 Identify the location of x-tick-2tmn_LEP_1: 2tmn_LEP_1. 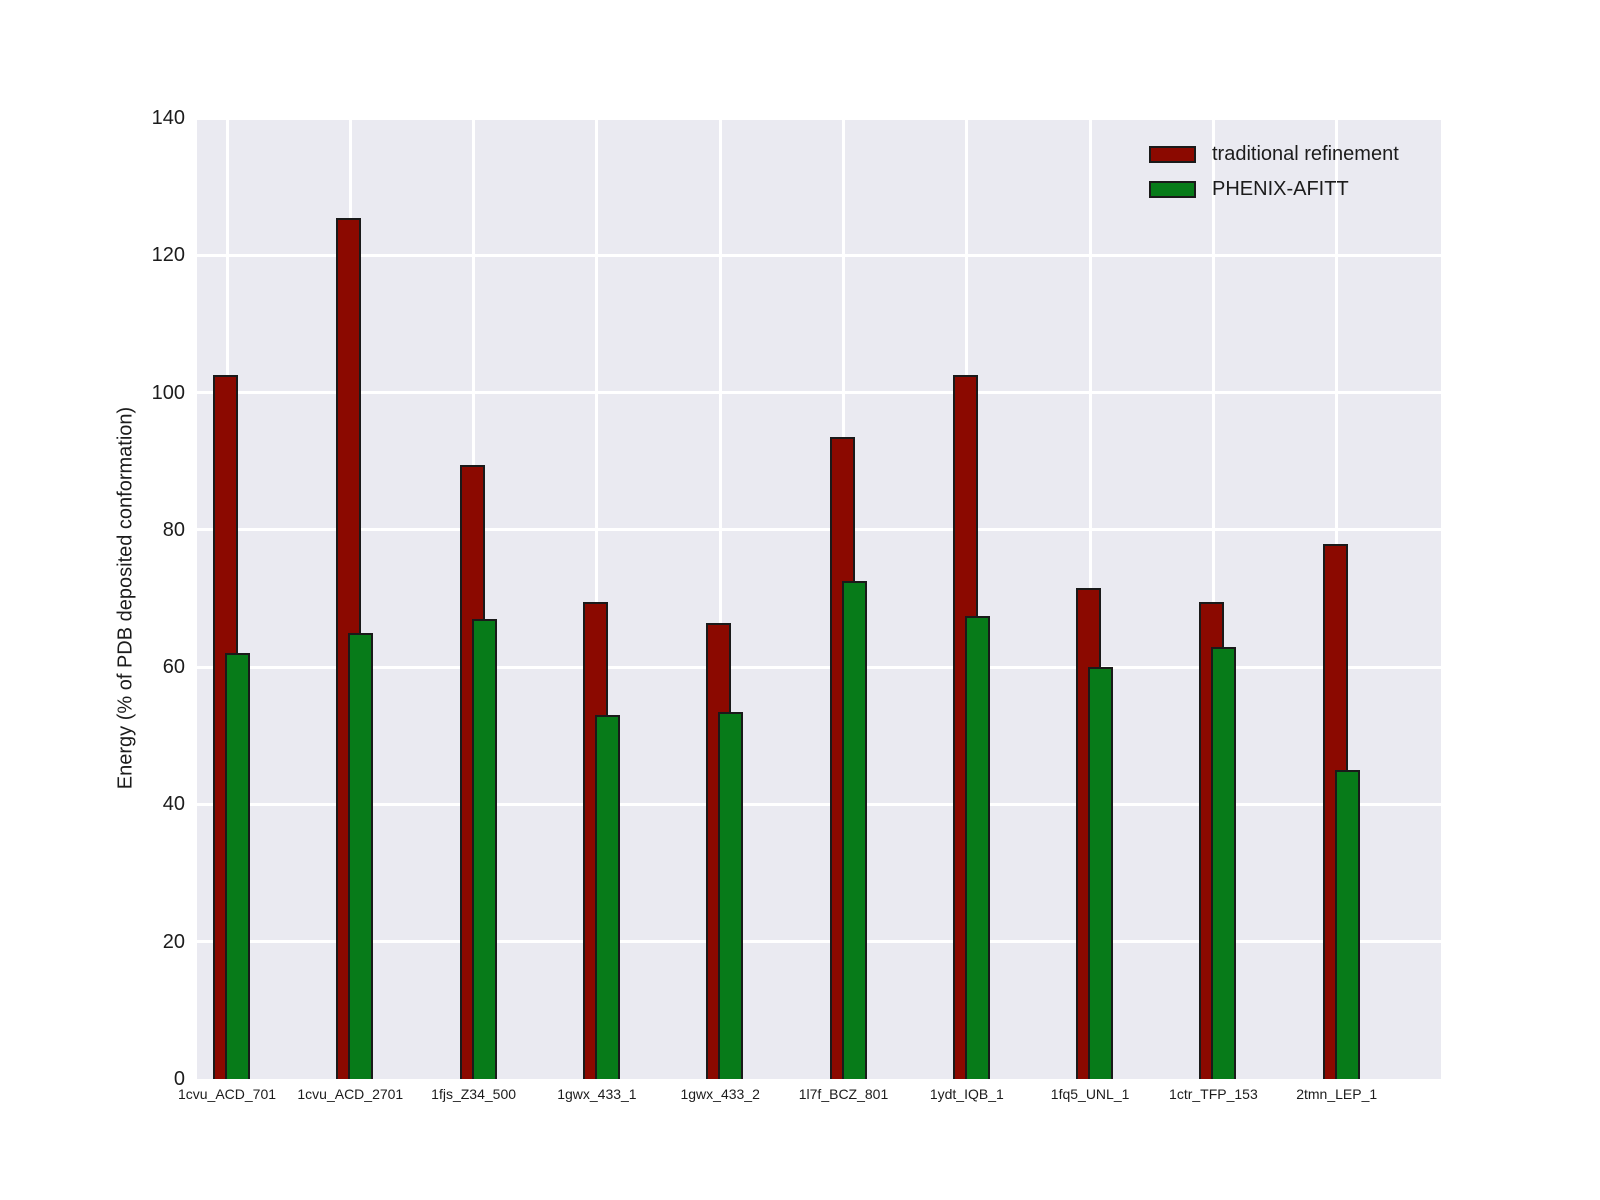
(1337, 1094).